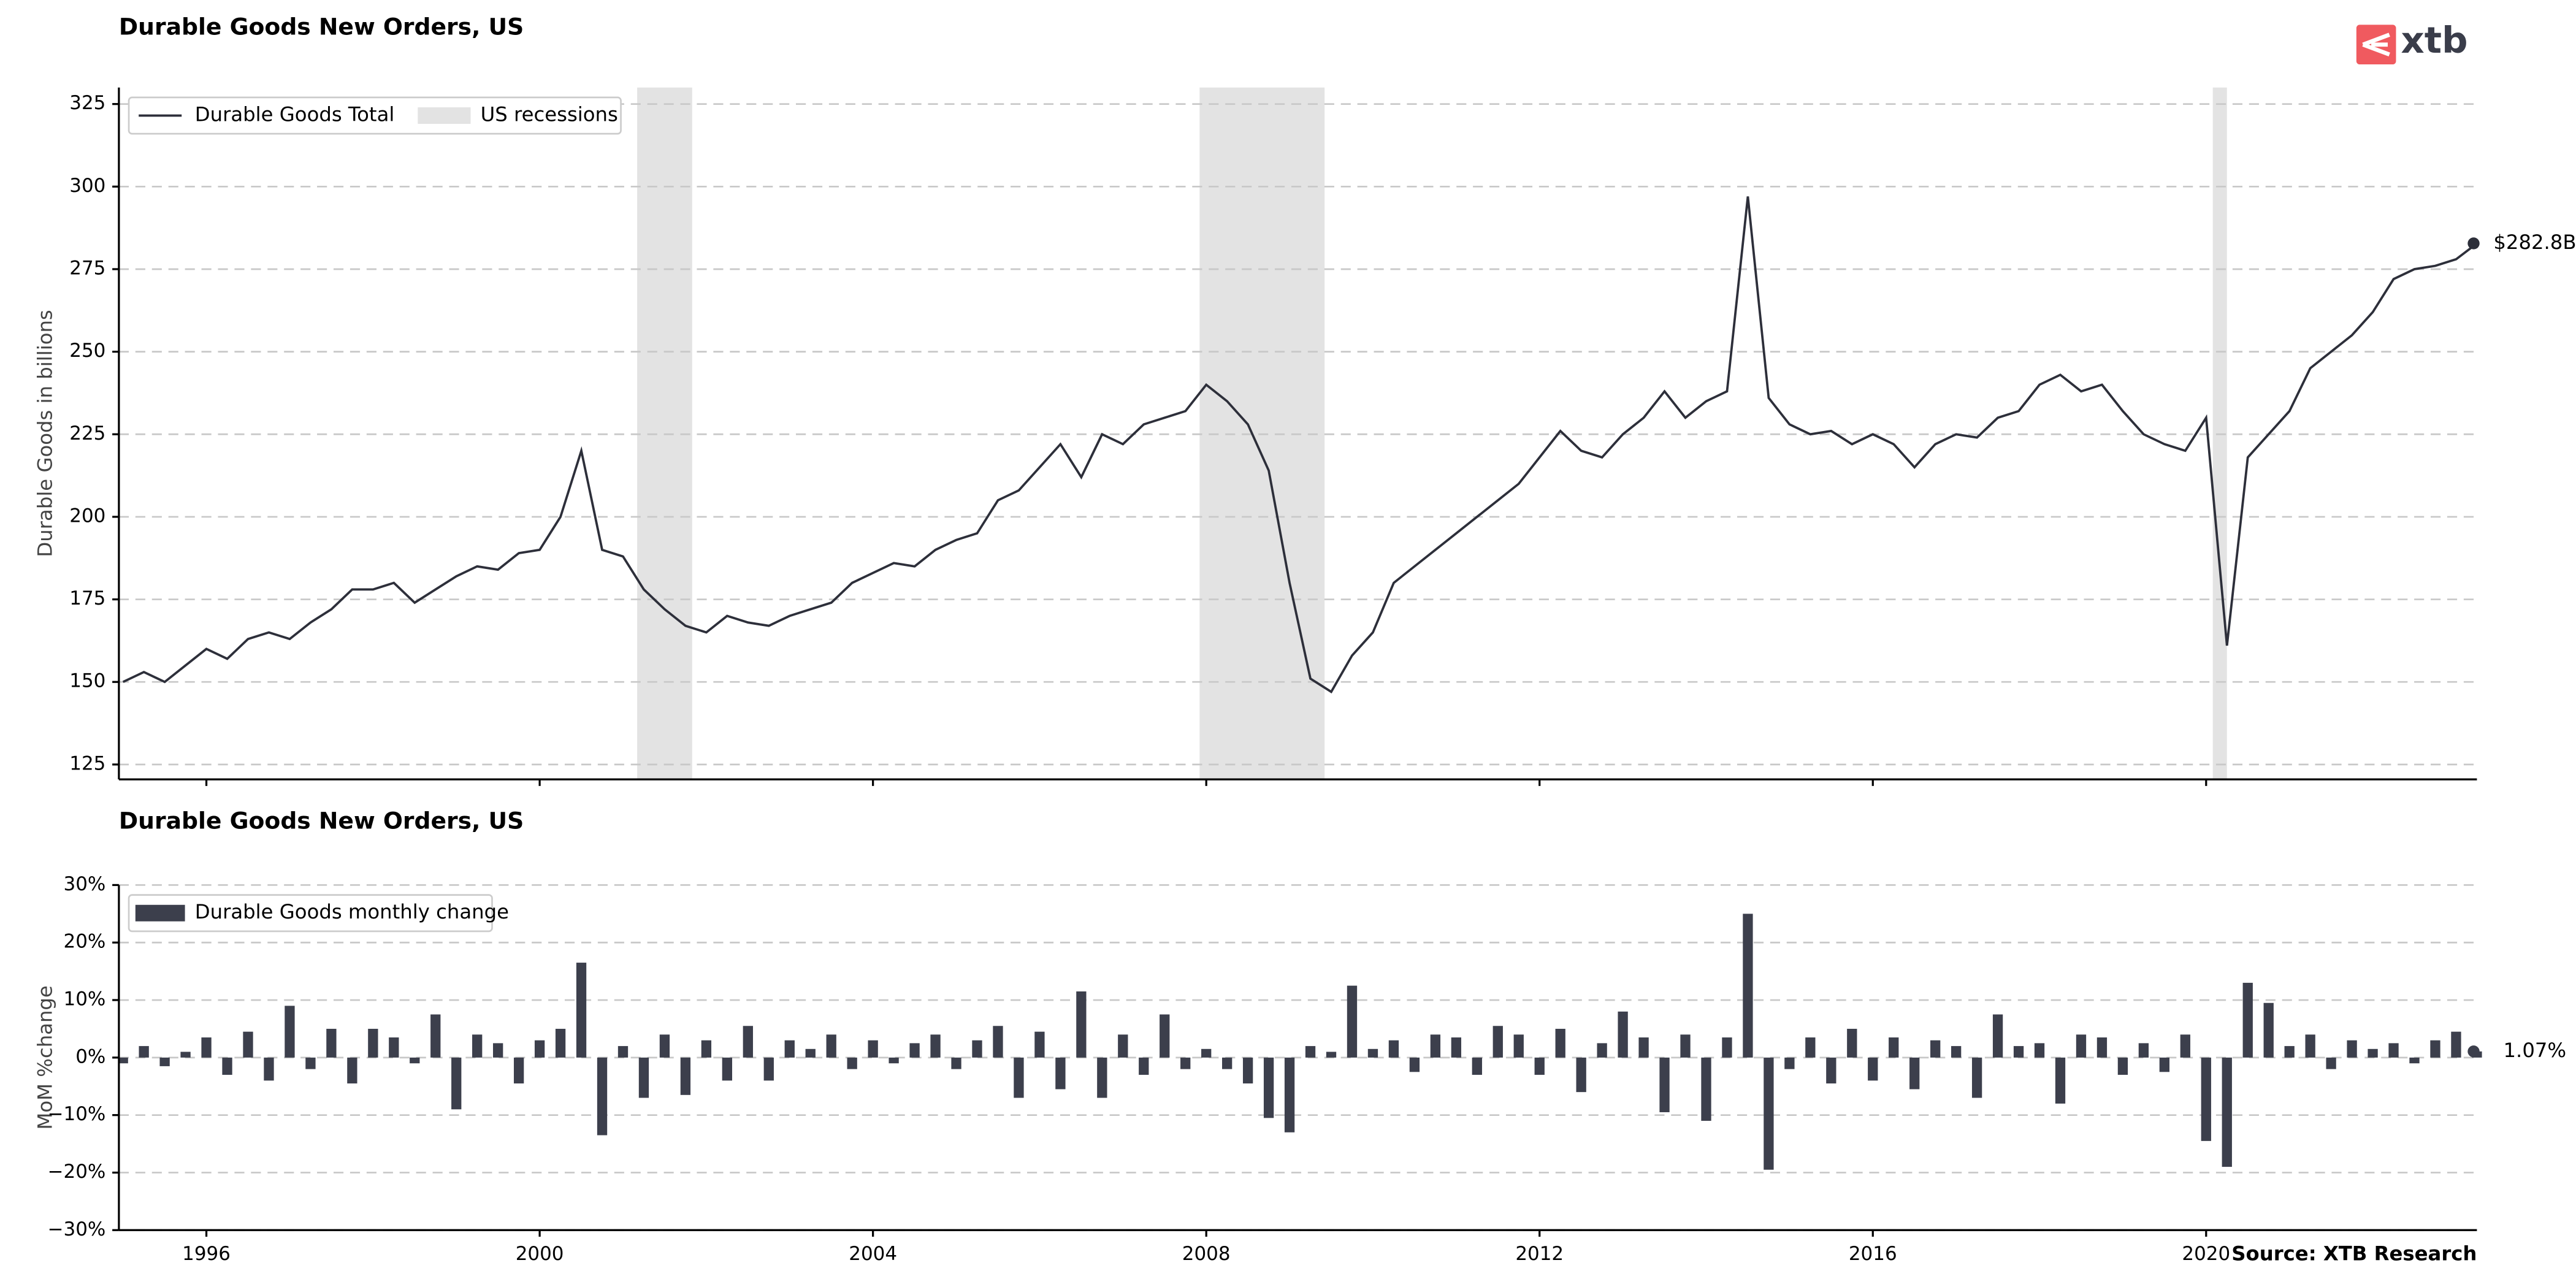  What do you see at coordinates (87, 681) in the screenshot?
I see `y-tick-label: 150` at bounding box center [87, 681].